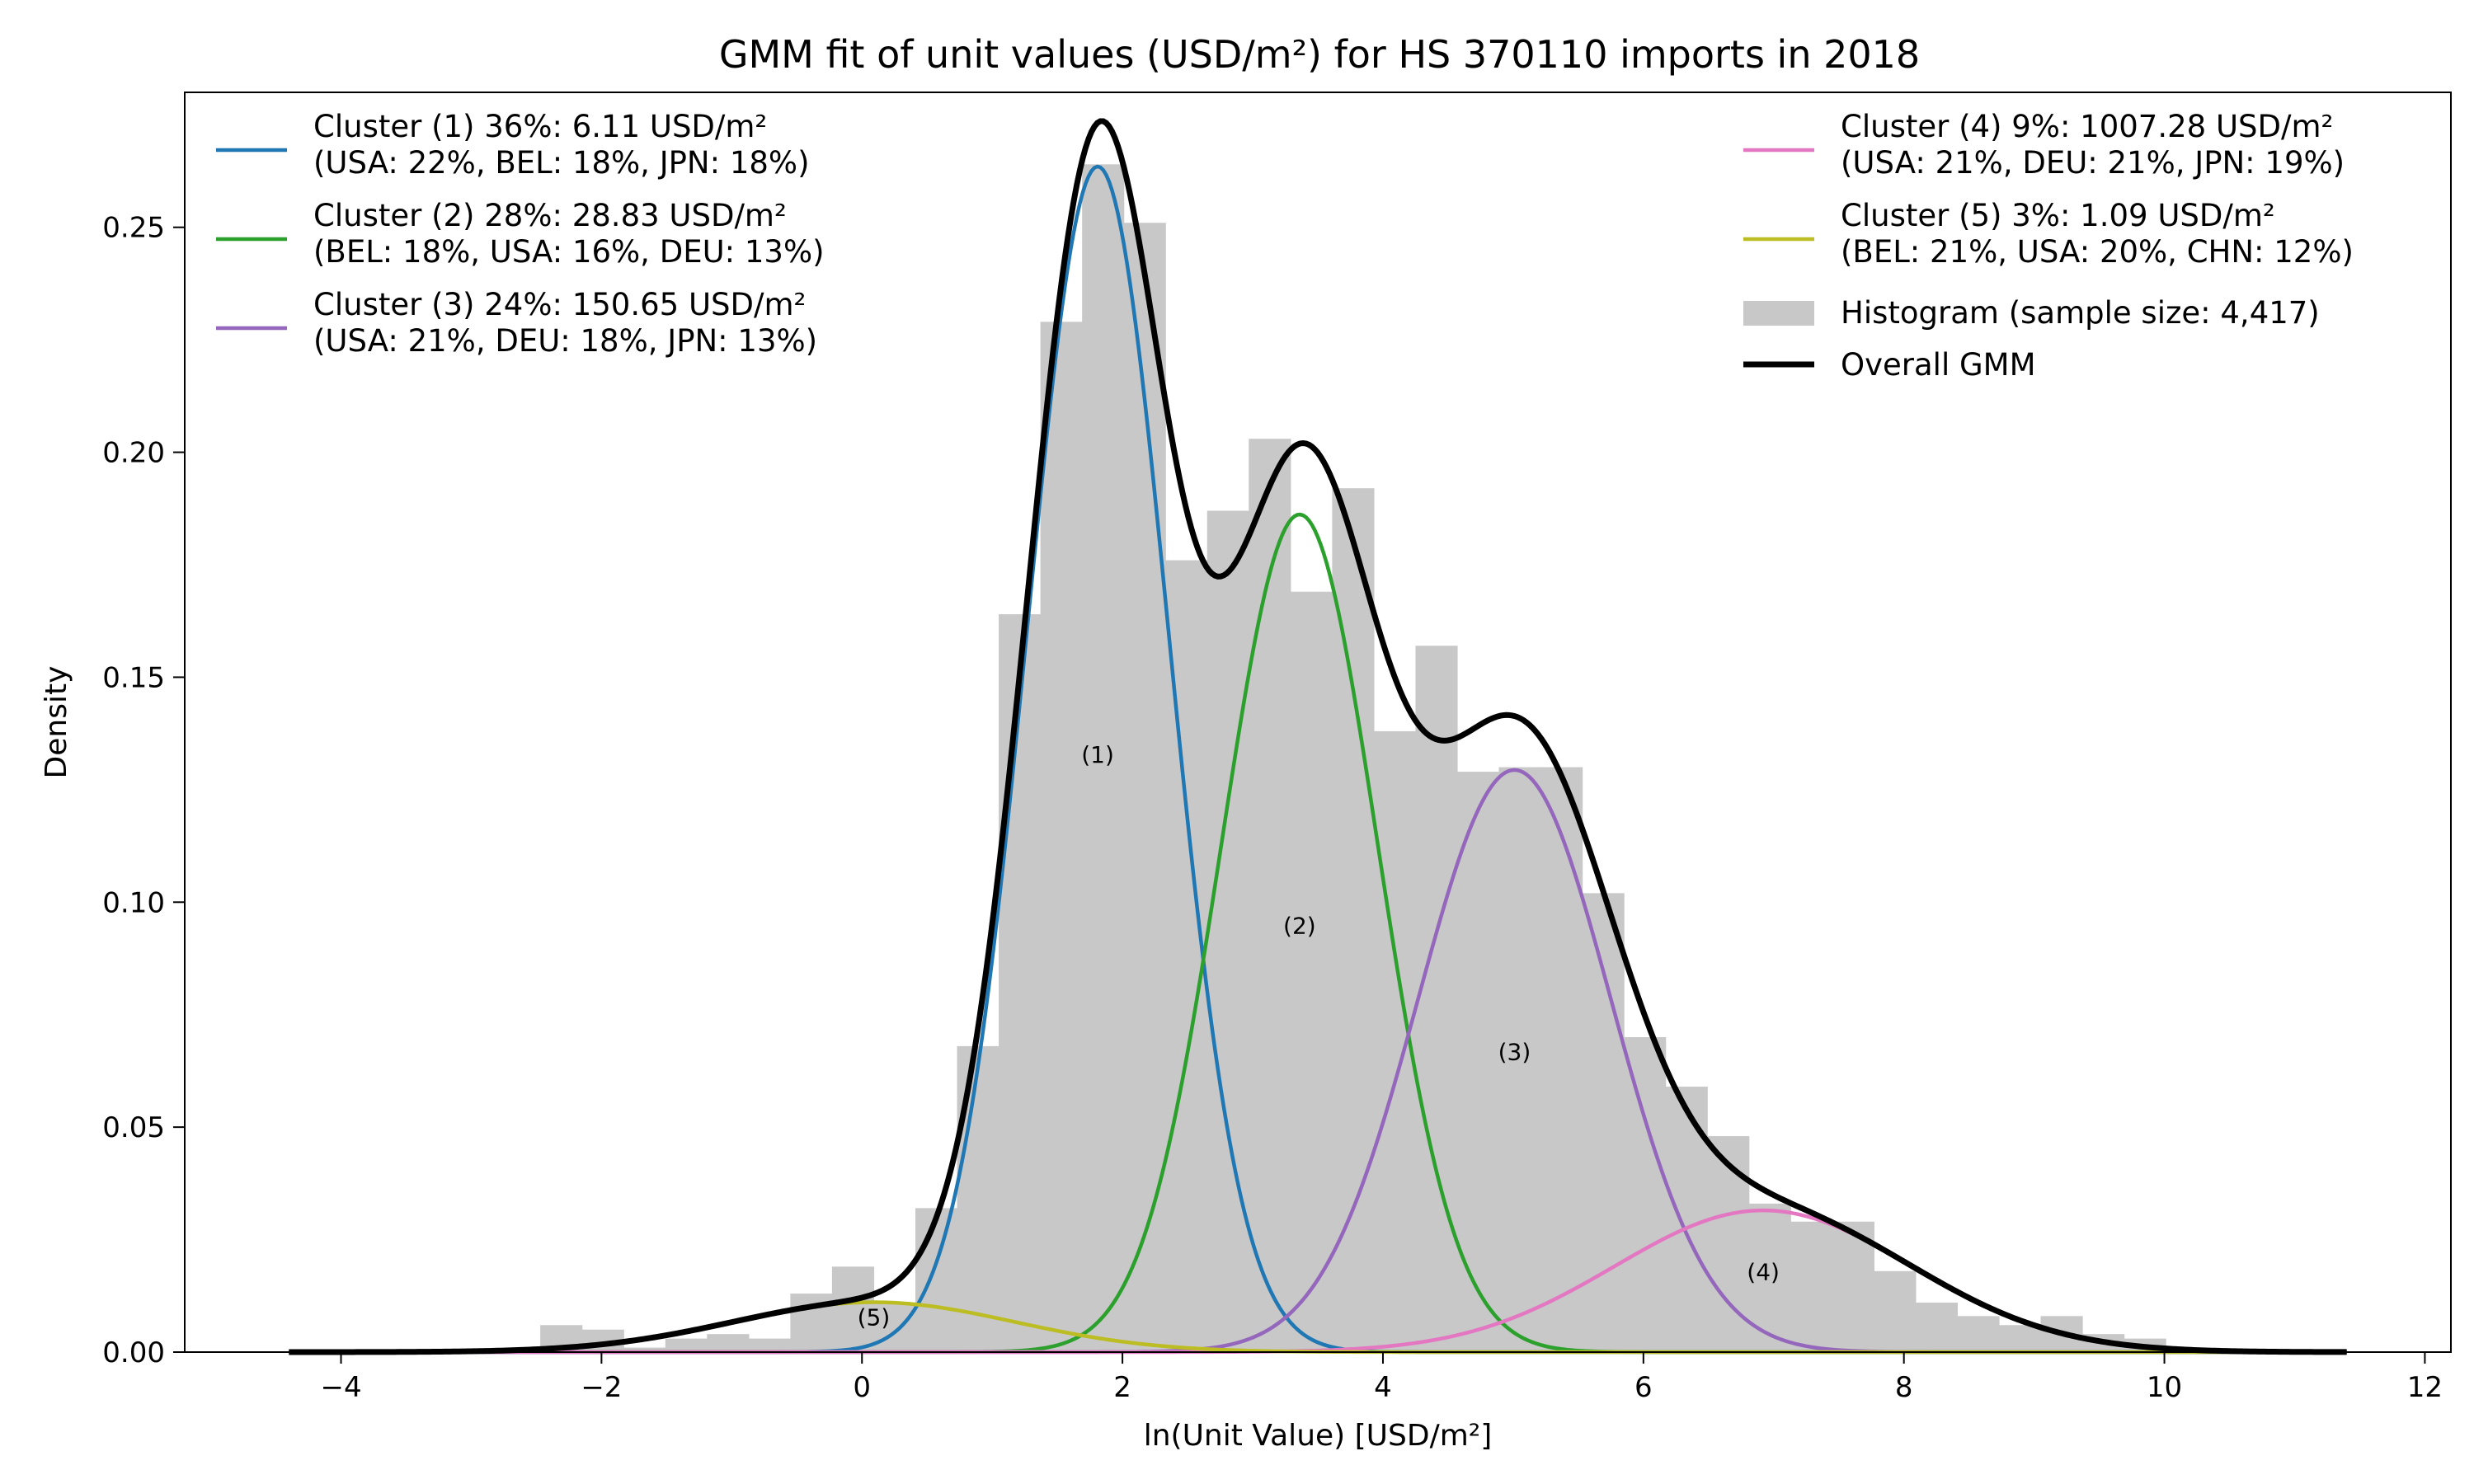 This screenshot has height=1484, width=2474. What do you see at coordinates (1383, 1387) in the screenshot?
I see `x-tick-label: 4` at bounding box center [1383, 1387].